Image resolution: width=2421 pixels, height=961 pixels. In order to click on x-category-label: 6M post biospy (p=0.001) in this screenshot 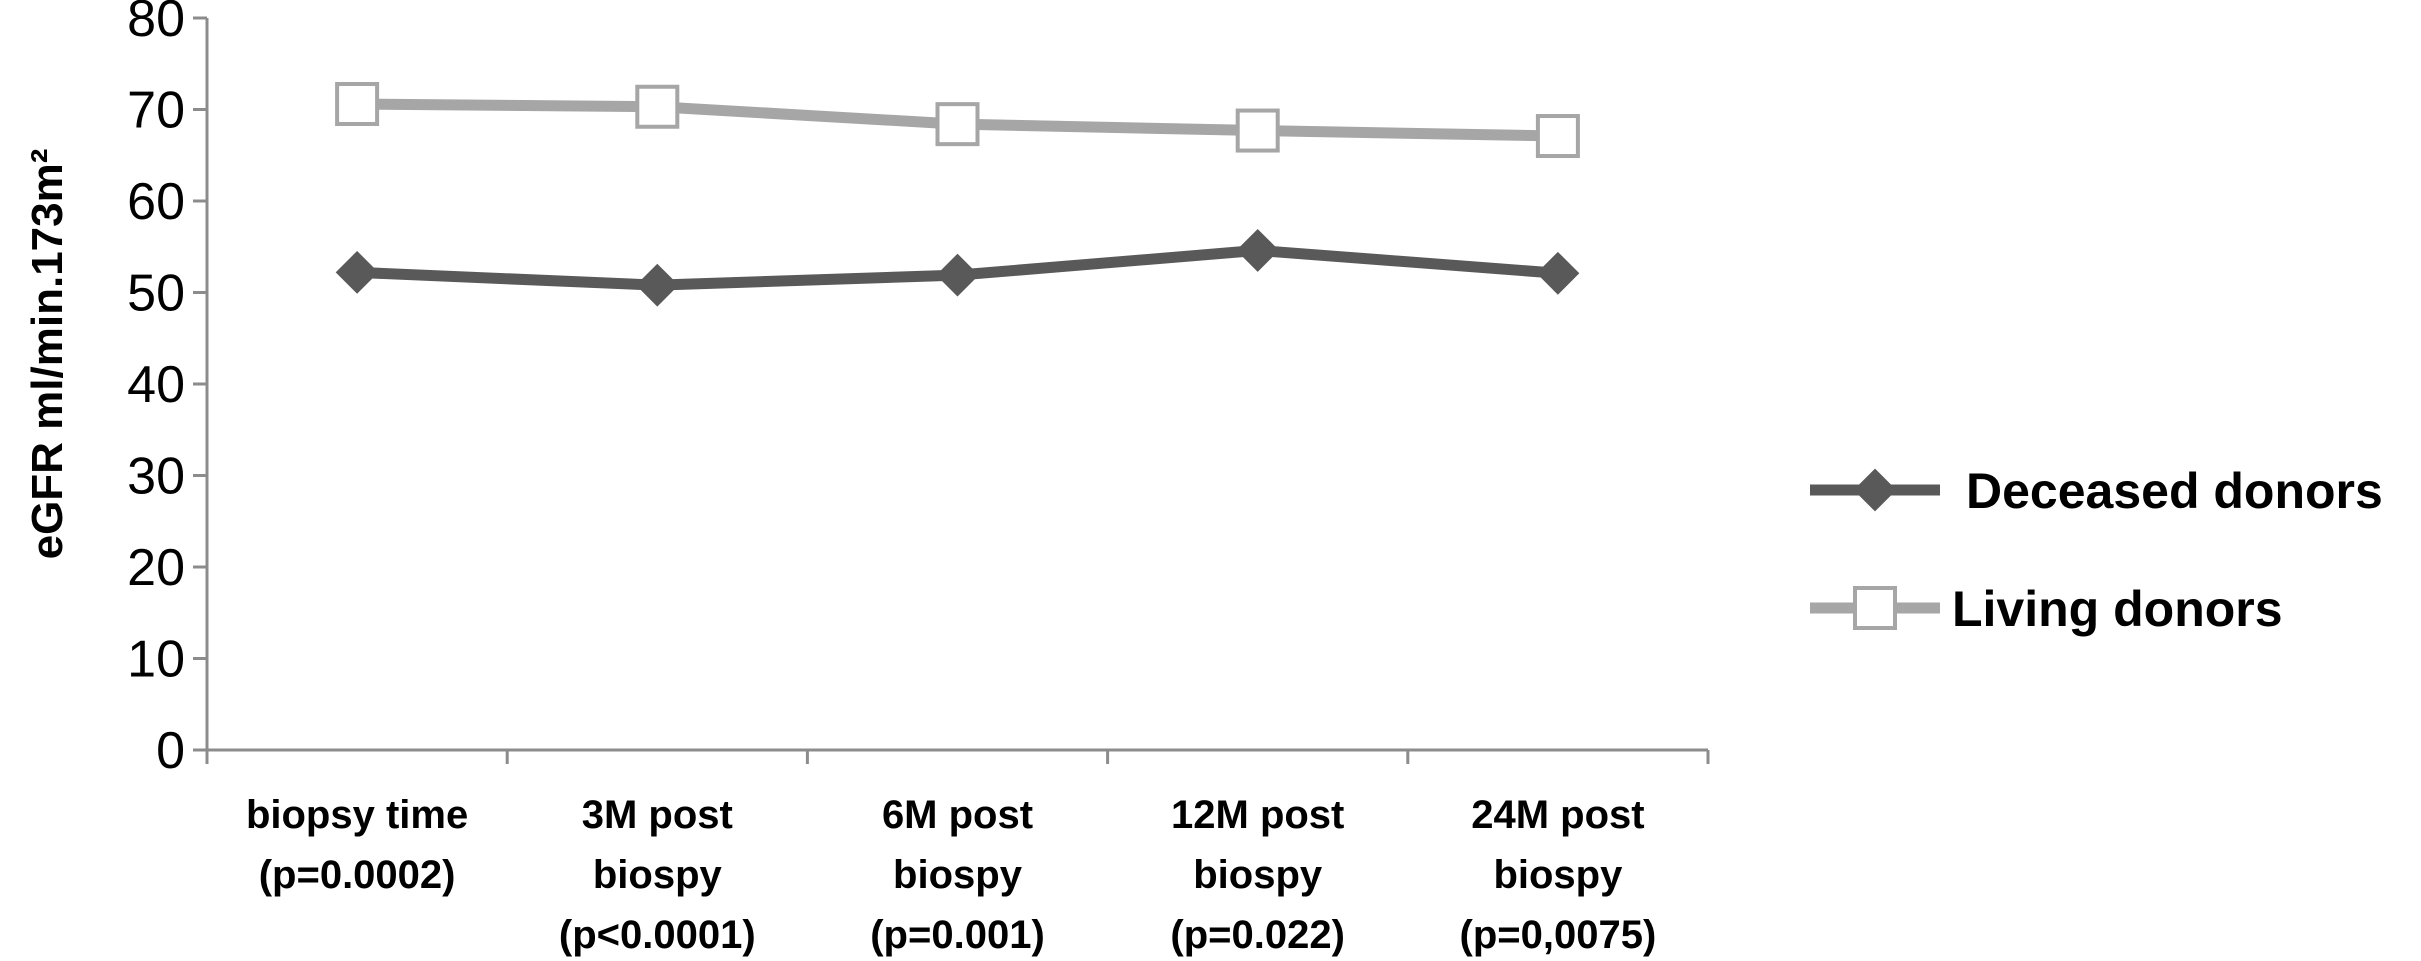, I will do `click(957, 875)`.